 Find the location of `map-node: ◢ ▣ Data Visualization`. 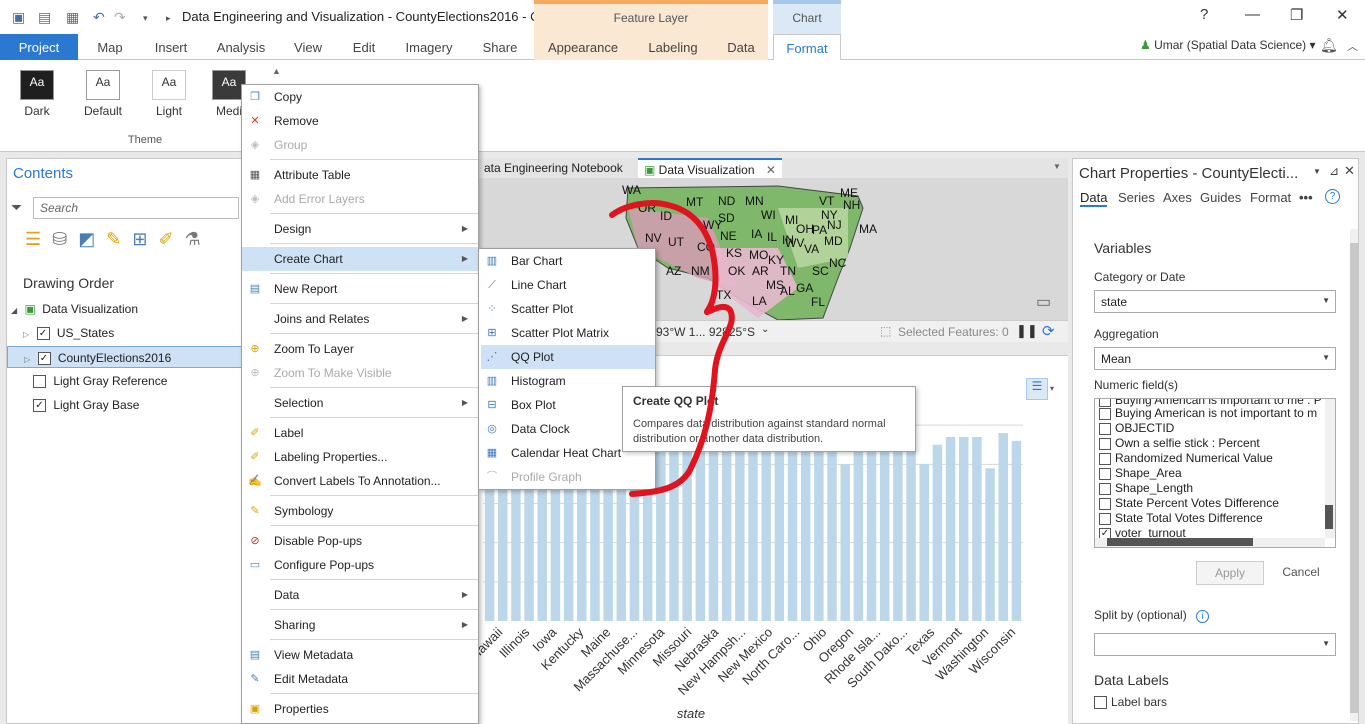

map-node: ◢ ▣ Data Visualization is located at coordinates (126, 309).